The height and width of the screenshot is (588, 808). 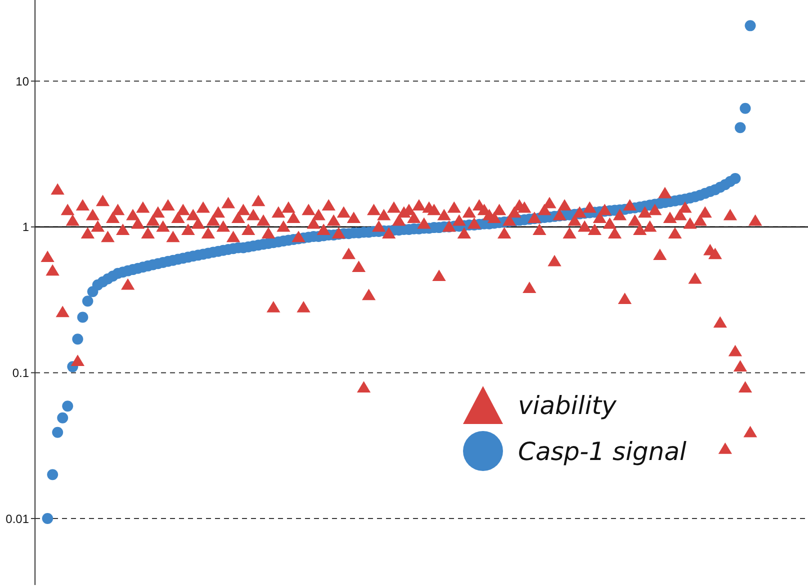 What do you see at coordinates (26, 227) in the screenshot?
I see `y-tick-label: 1` at bounding box center [26, 227].